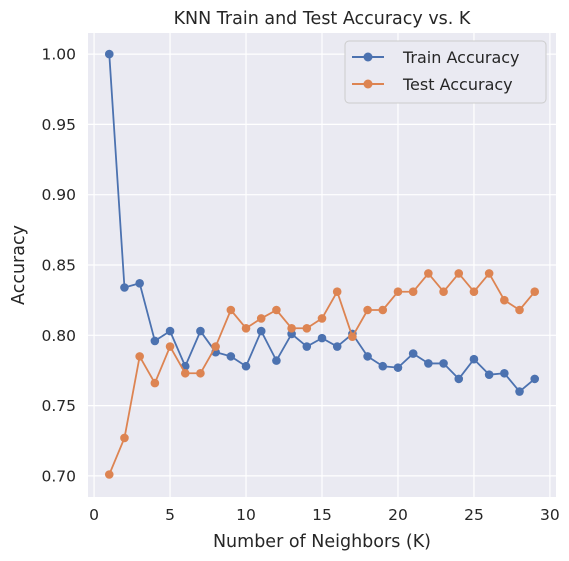 This screenshot has height=561, width=569. Describe the element at coordinates (368, 57) in the screenshot. I see `legend-marker-train` at that location.